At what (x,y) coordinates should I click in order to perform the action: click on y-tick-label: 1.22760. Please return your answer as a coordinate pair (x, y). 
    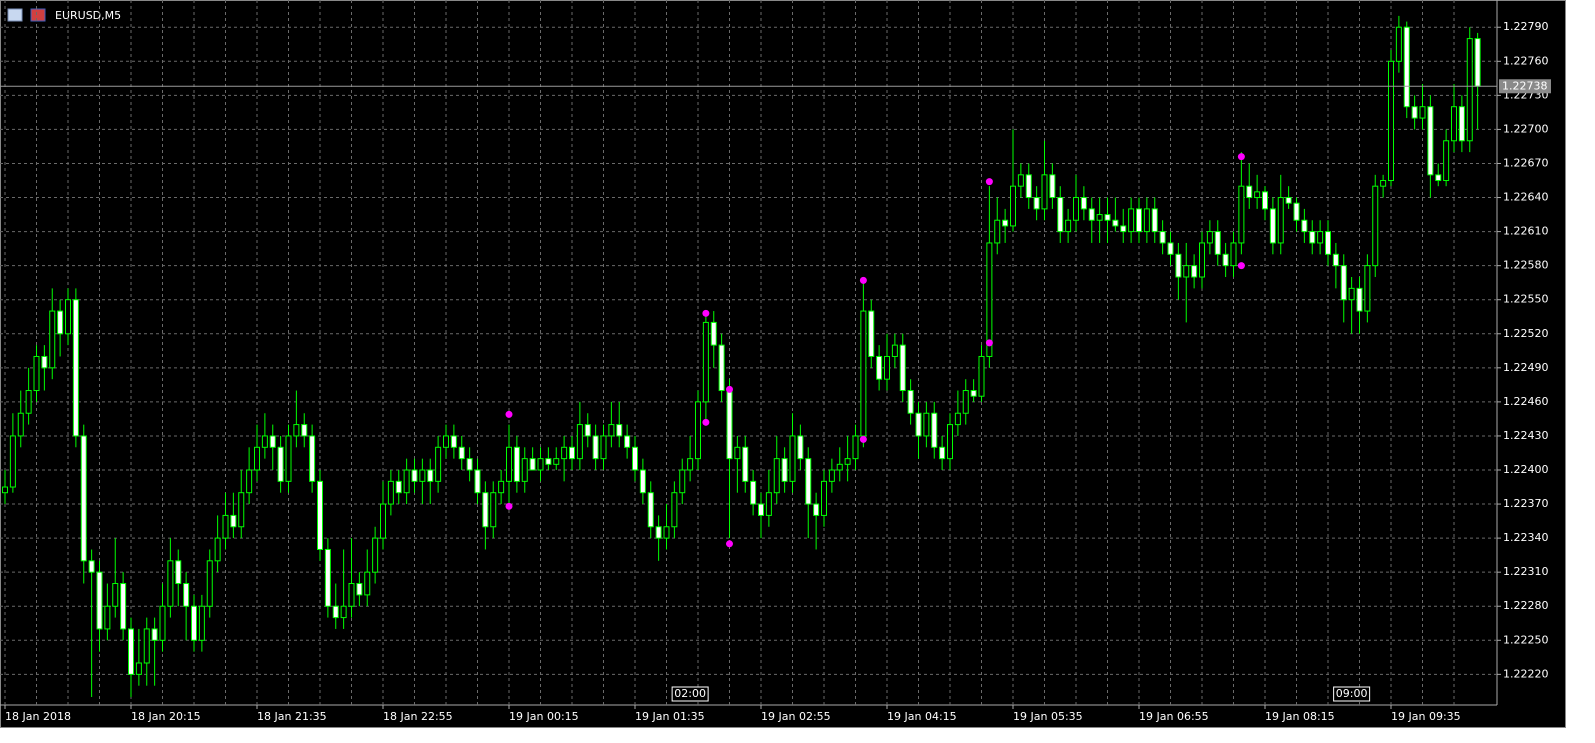
    Looking at the image, I should click on (1526, 60).